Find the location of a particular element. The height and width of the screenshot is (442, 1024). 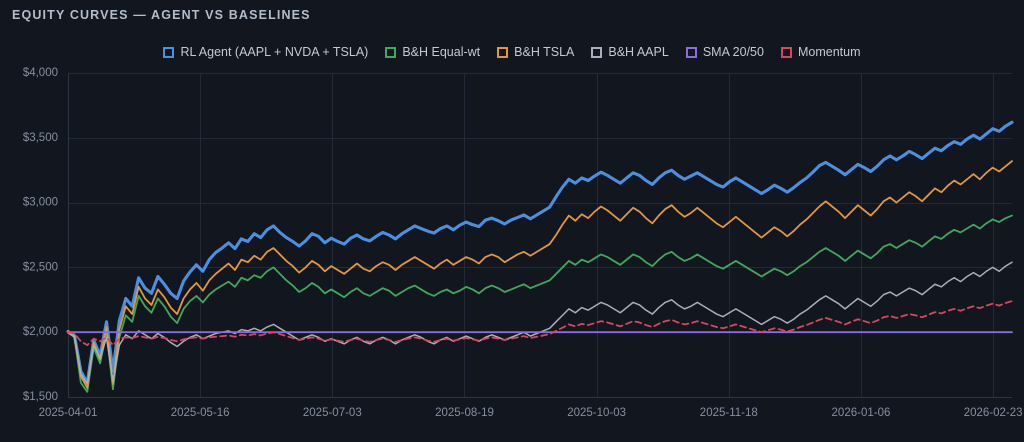

y-axis-tick-label: $2,000 is located at coordinates (40, 332).